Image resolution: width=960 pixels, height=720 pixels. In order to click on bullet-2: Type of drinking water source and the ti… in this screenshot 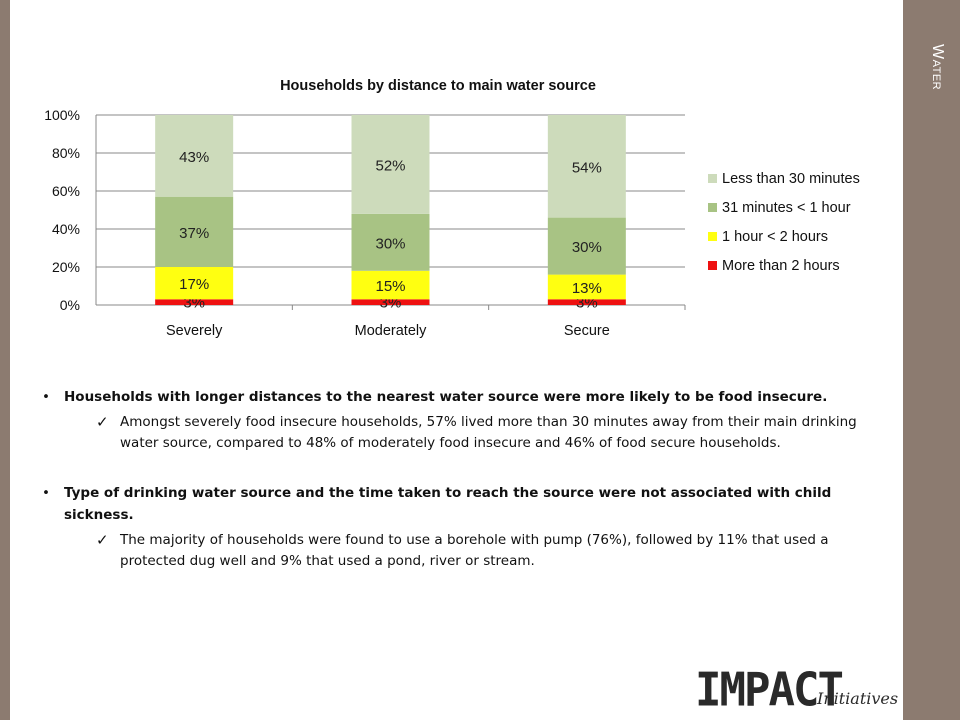, I will do `click(460, 504)`.